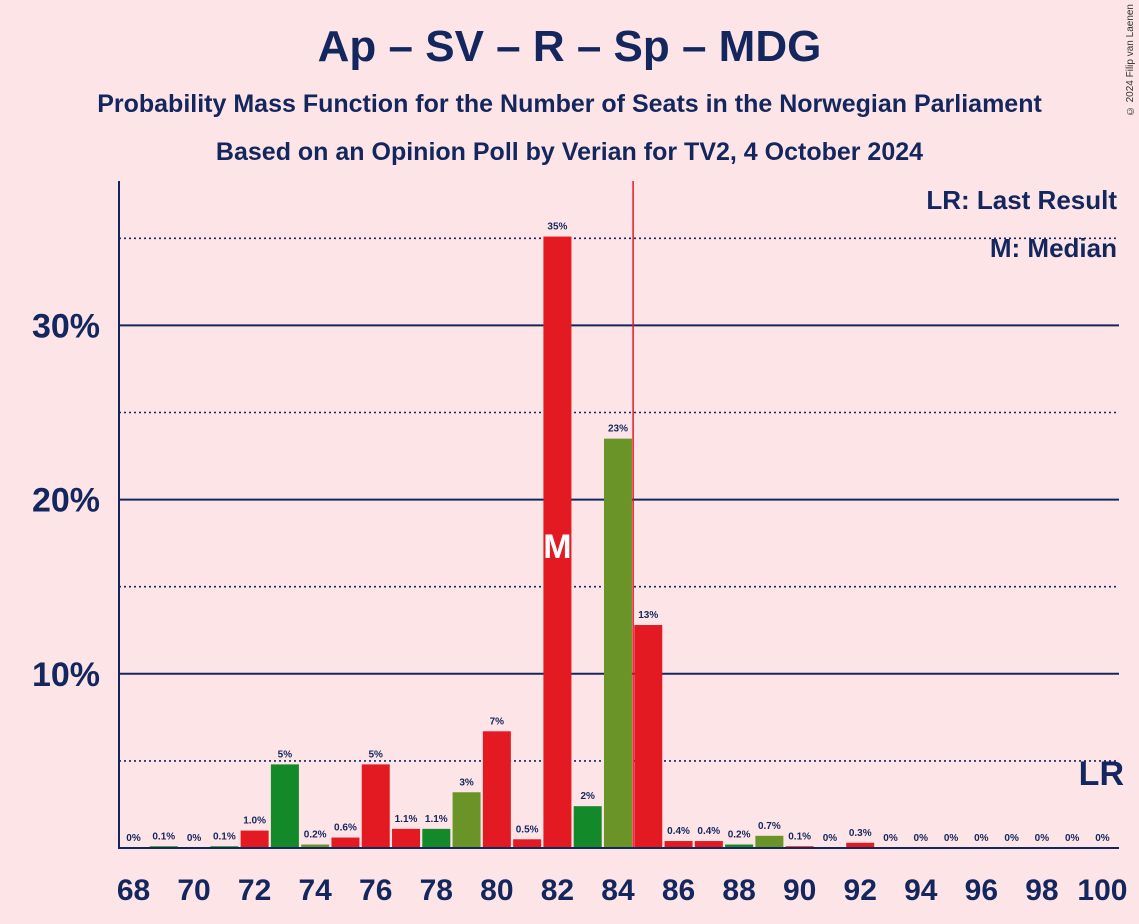 This screenshot has width=1139, height=924. What do you see at coordinates (618, 429) in the screenshot?
I see `bar-value-label: 23%` at bounding box center [618, 429].